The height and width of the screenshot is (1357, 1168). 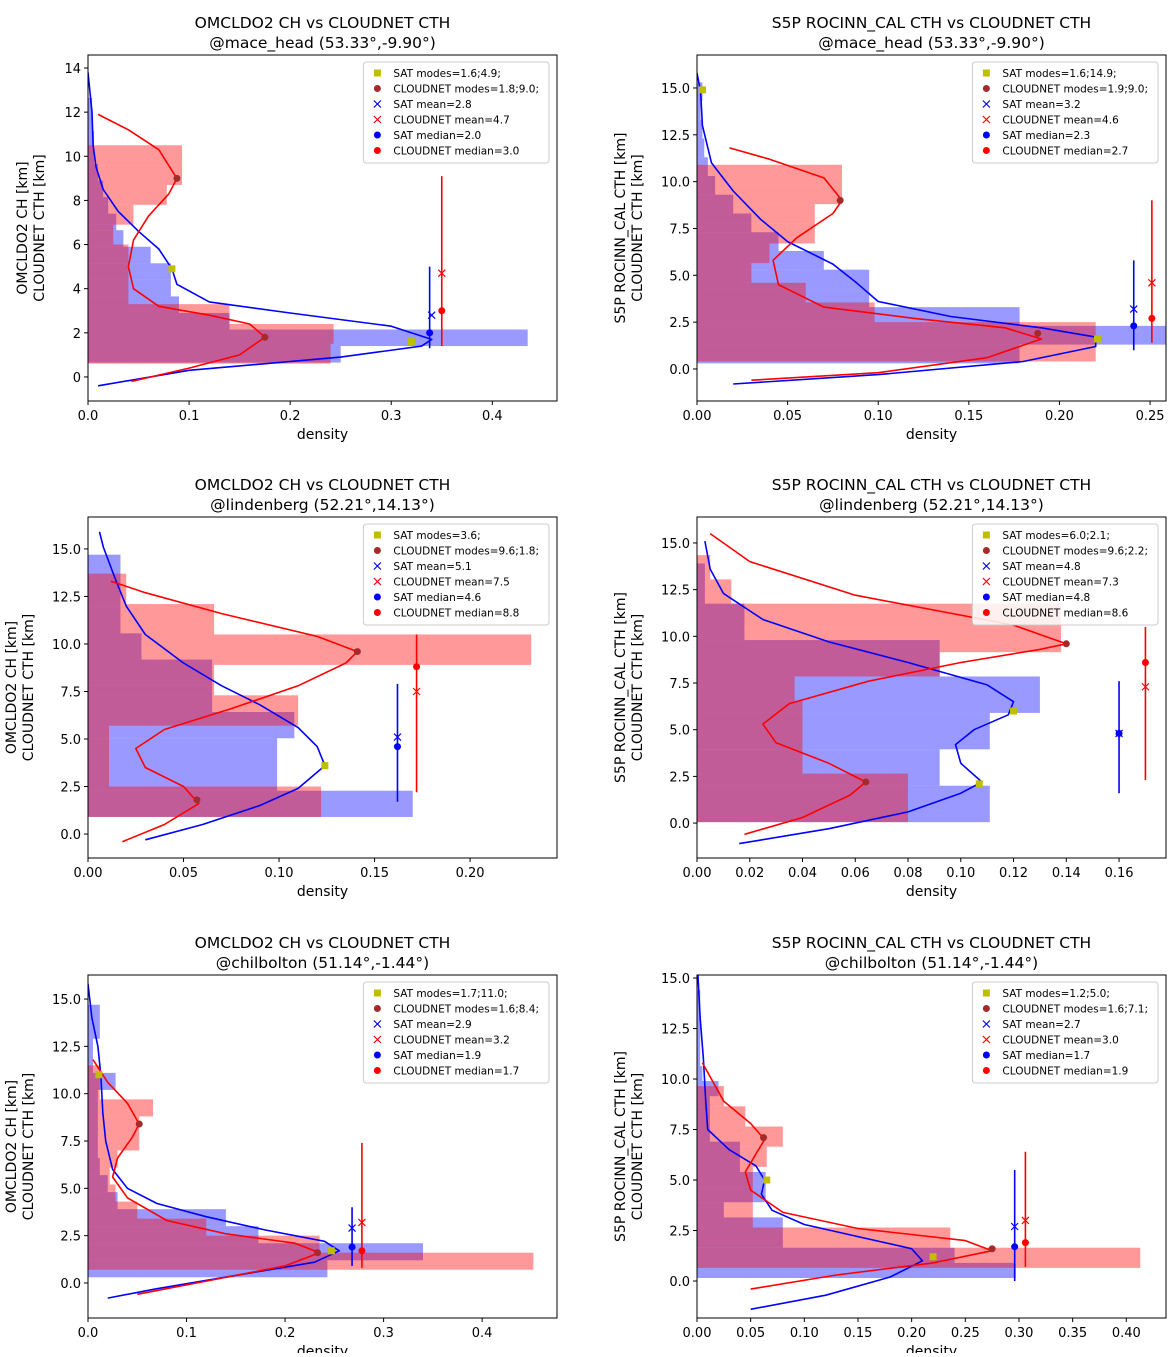 I want to click on legend-label: CLOUDNET mean=4.7, so click(x=451, y=121).